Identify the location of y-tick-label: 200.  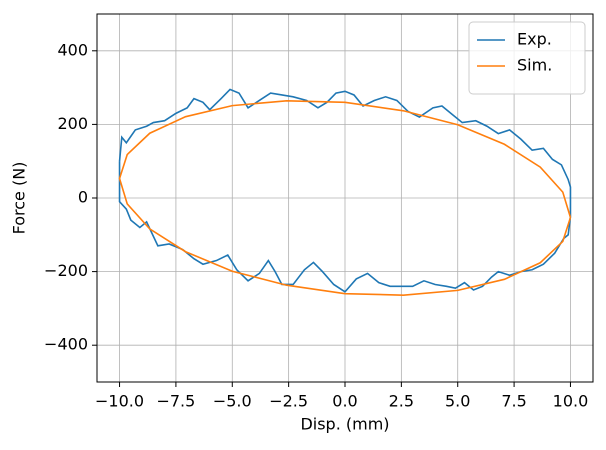
(72, 123).